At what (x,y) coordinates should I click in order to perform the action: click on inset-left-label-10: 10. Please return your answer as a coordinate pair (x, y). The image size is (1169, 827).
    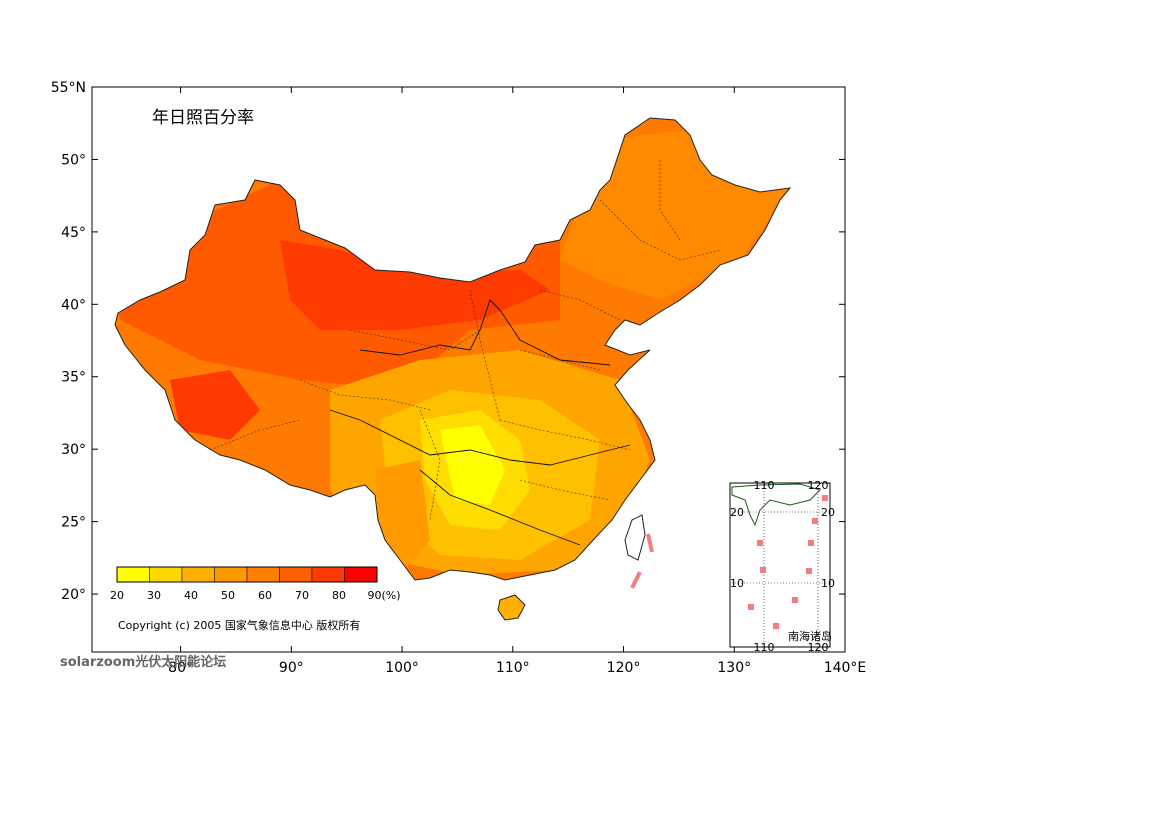
    Looking at the image, I should click on (737, 583).